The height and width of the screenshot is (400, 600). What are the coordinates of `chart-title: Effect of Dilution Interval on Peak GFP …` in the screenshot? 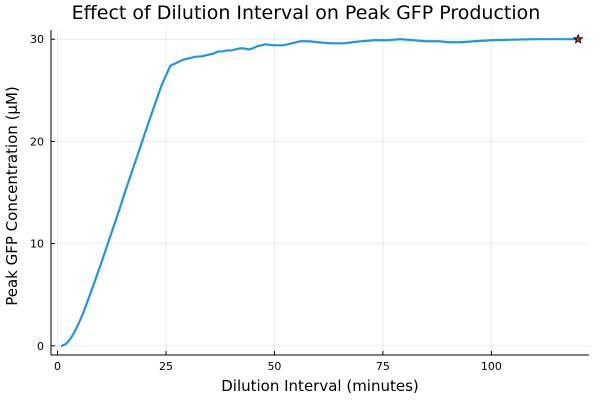 It's located at (306, 13).